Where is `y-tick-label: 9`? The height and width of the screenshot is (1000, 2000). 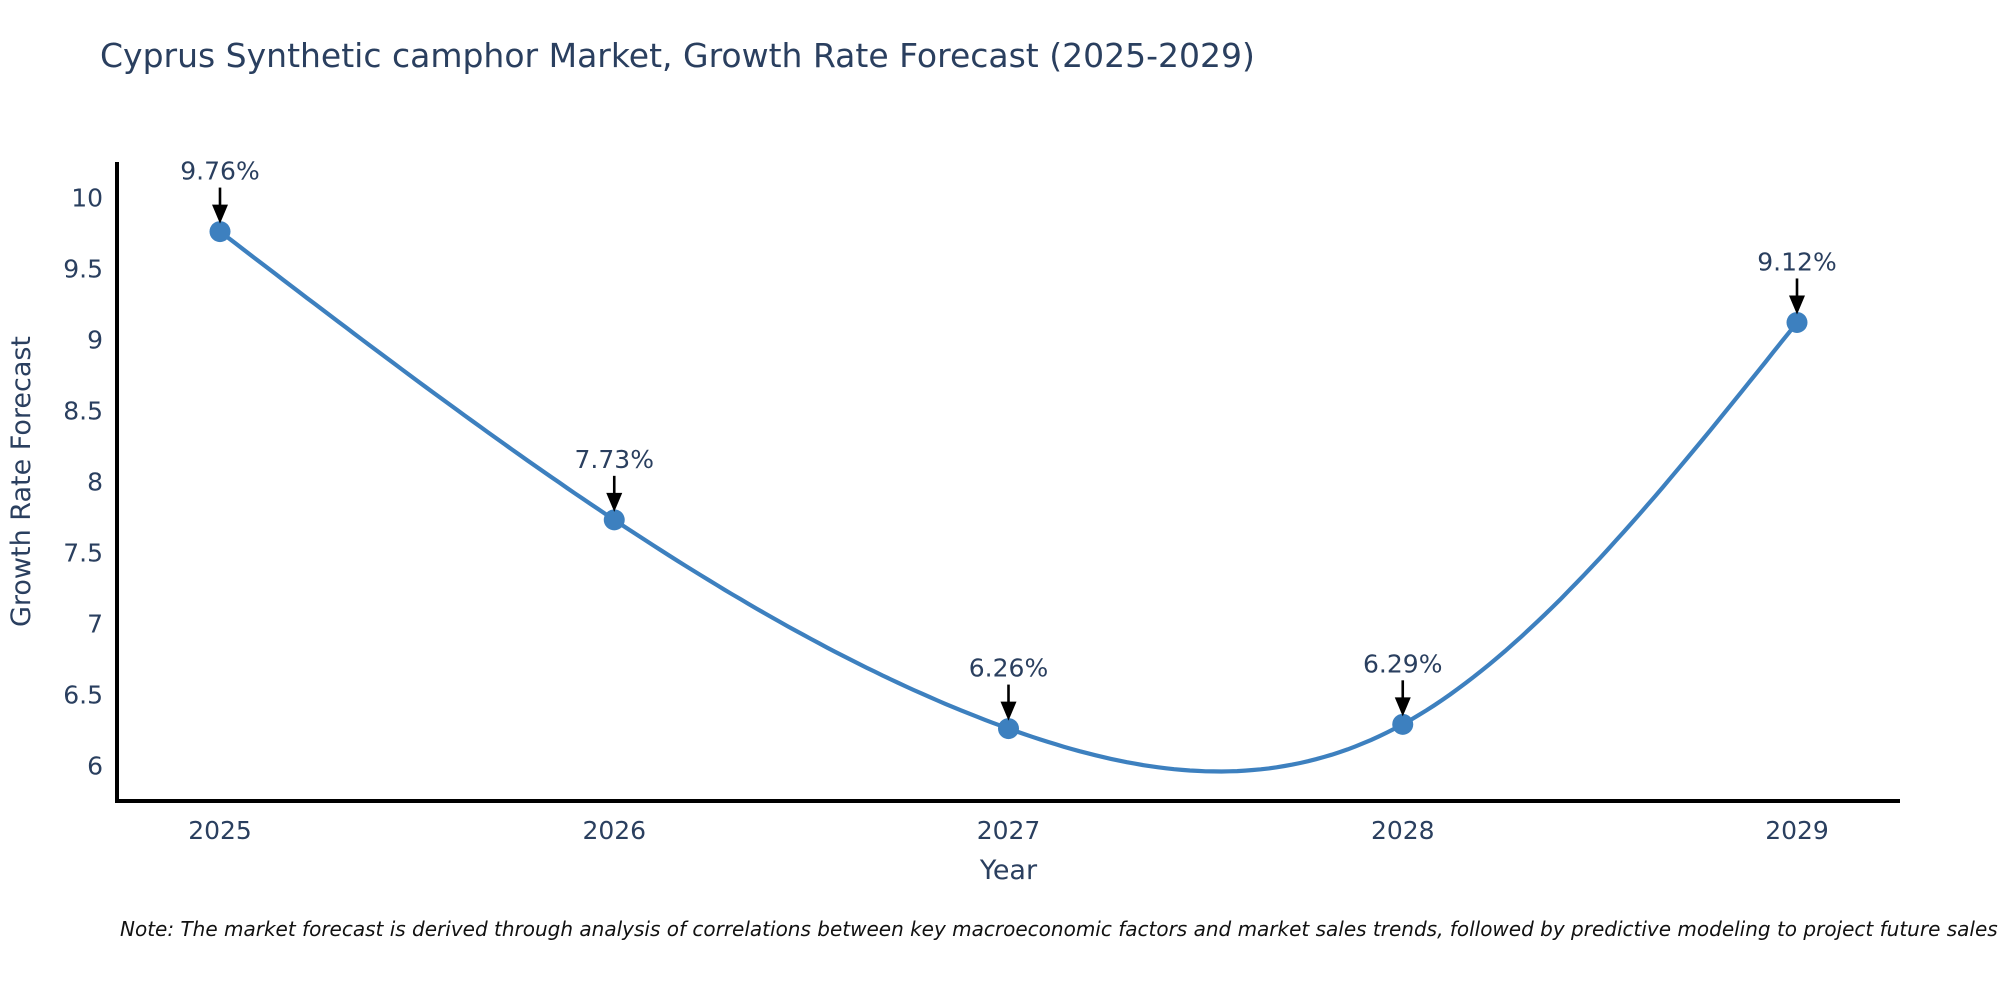 y-tick-label: 9 is located at coordinates (95, 340).